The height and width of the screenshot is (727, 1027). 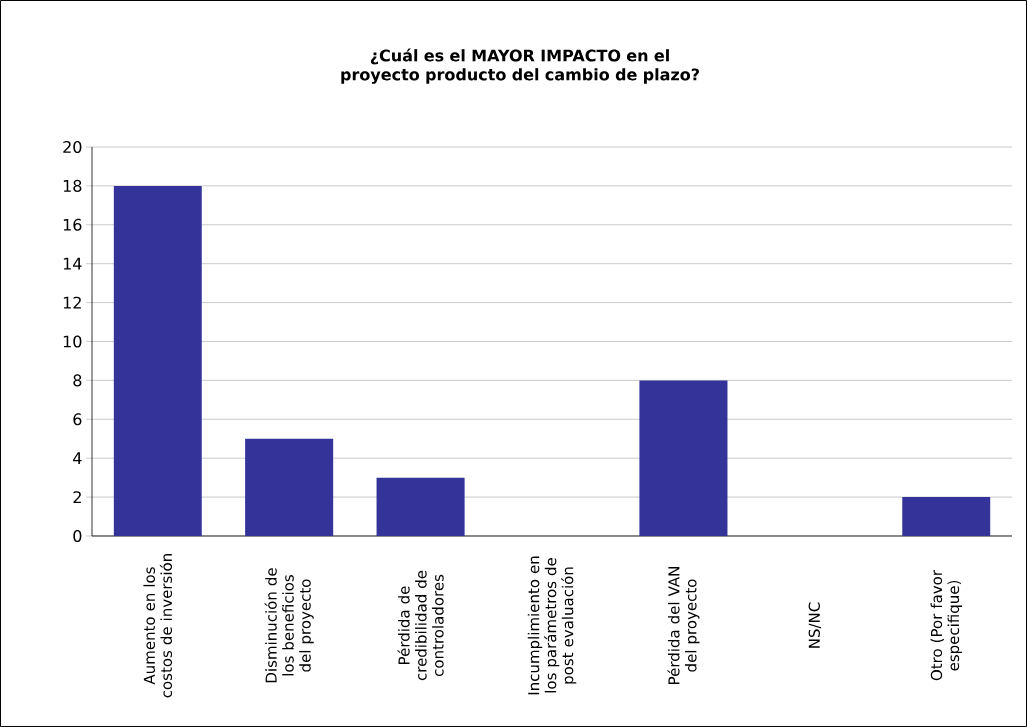 I want to click on y-tick-label: 14, so click(x=72, y=263).